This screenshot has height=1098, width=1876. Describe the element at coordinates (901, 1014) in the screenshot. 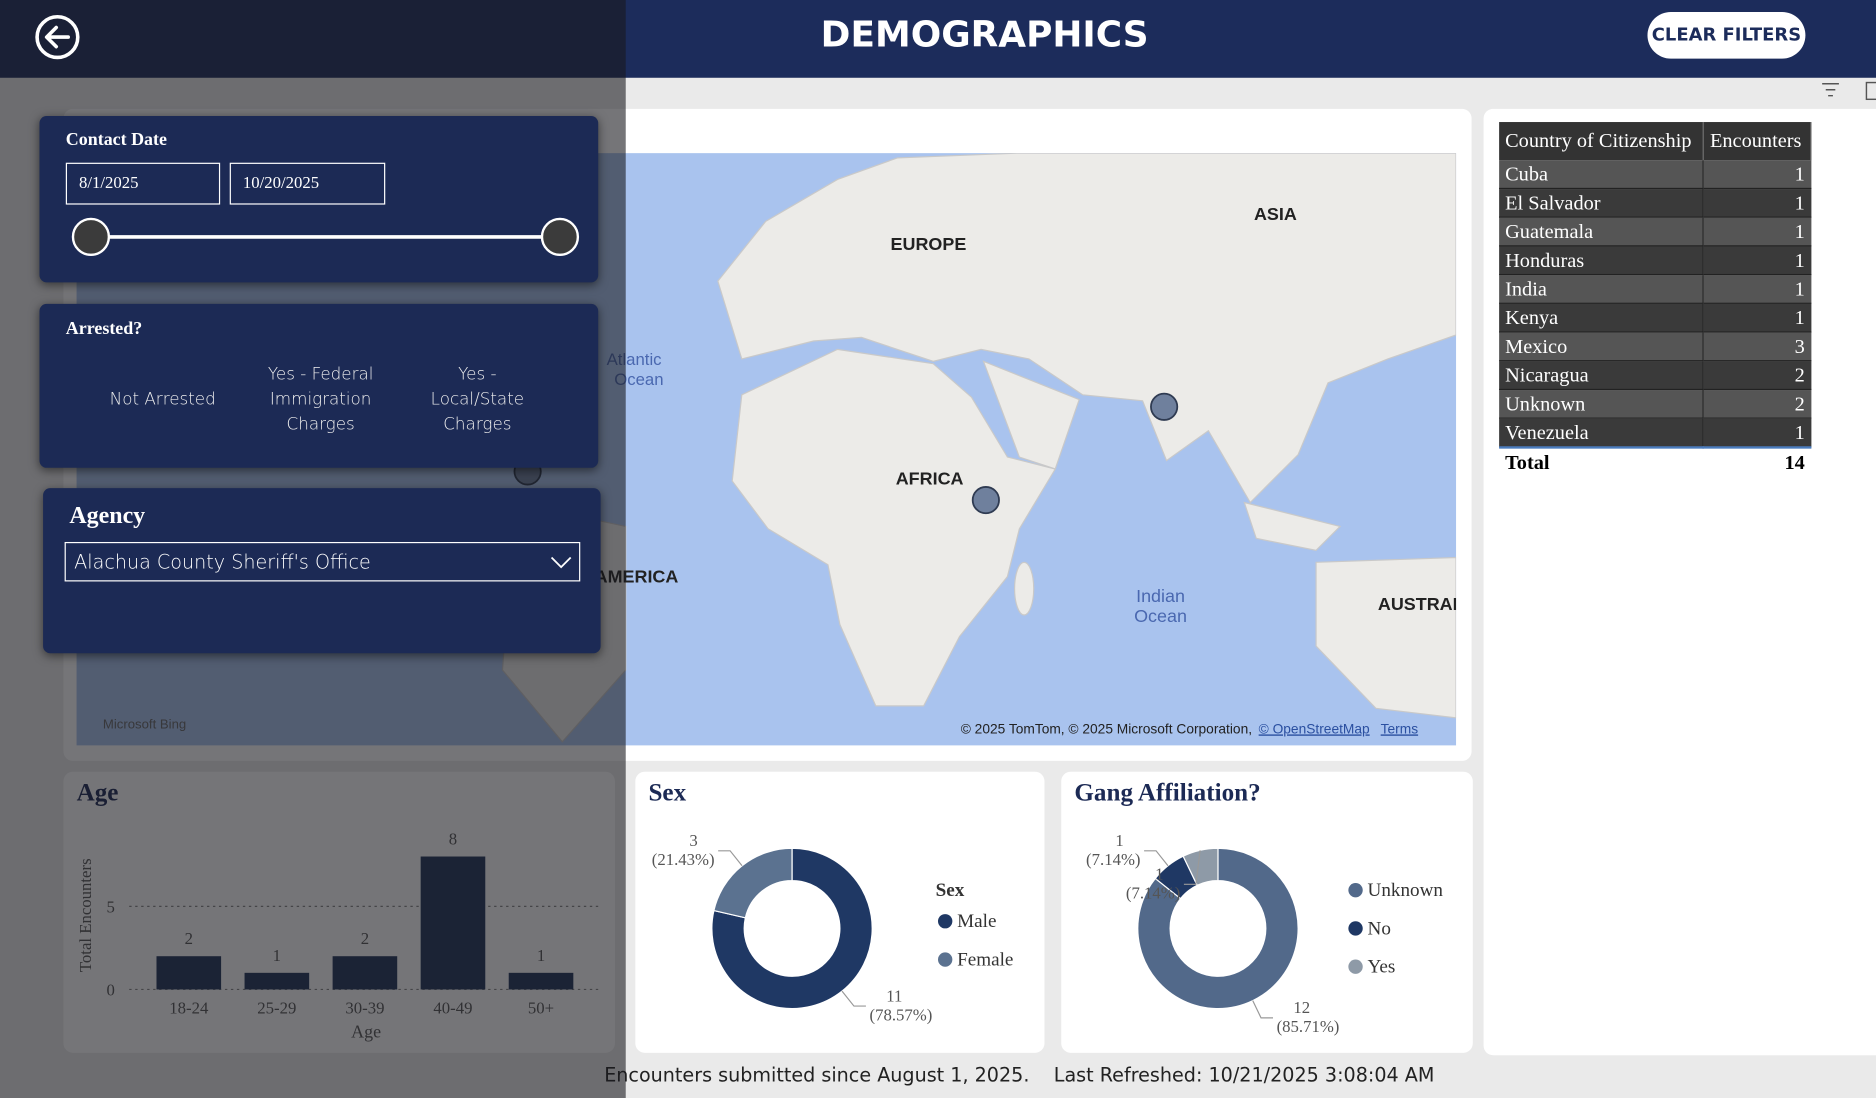

I see `data-label: (78.57%)` at that location.